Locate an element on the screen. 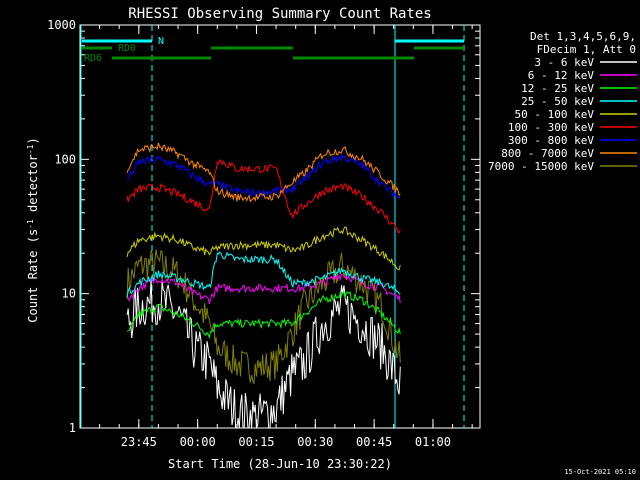 This screenshot has height=480, width=640. x-tick-label: 23:45 is located at coordinates (139, 442).